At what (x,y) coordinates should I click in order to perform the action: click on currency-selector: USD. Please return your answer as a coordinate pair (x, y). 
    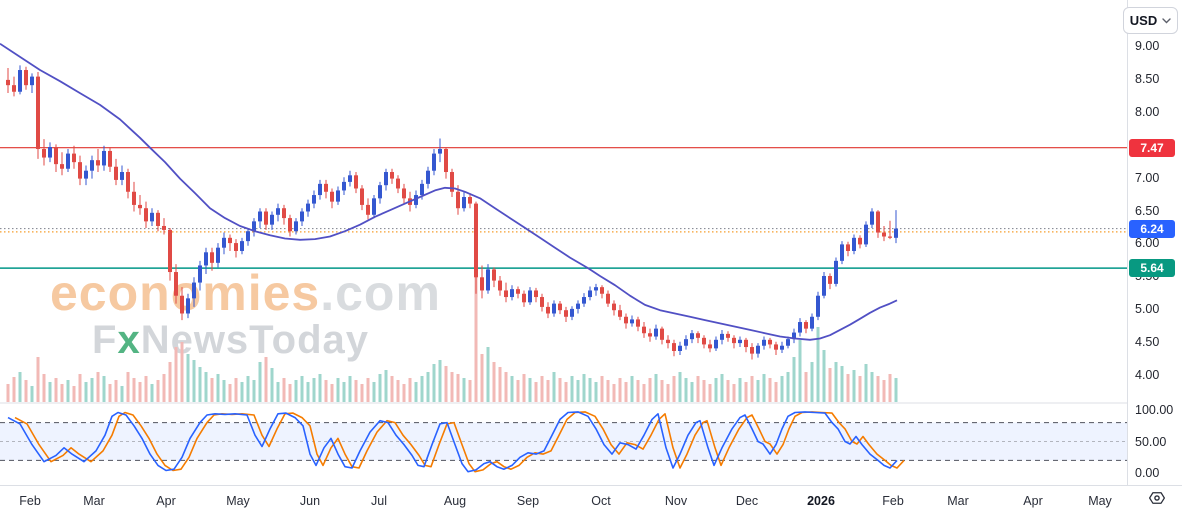
    Looking at the image, I should click on (1150, 20).